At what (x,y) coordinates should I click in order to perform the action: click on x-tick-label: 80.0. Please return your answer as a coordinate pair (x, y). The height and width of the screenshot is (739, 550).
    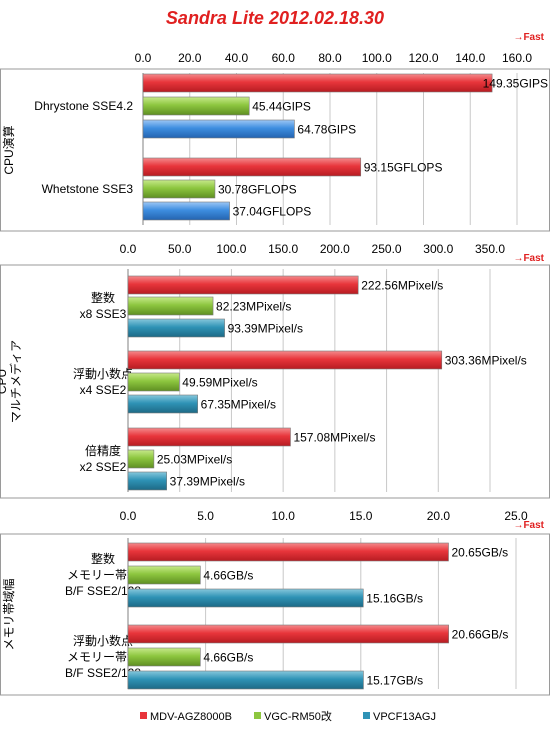
    Looking at the image, I should click on (330, 58).